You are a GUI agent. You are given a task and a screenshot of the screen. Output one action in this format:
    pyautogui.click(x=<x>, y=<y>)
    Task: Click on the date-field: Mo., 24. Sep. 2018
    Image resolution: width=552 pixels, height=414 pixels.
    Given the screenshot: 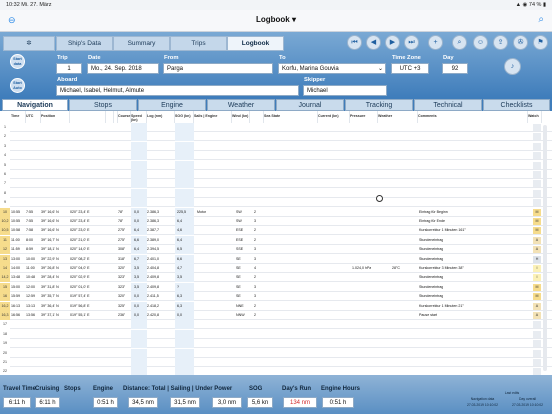 What is the action you would take?
    pyautogui.click(x=123, y=68)
    